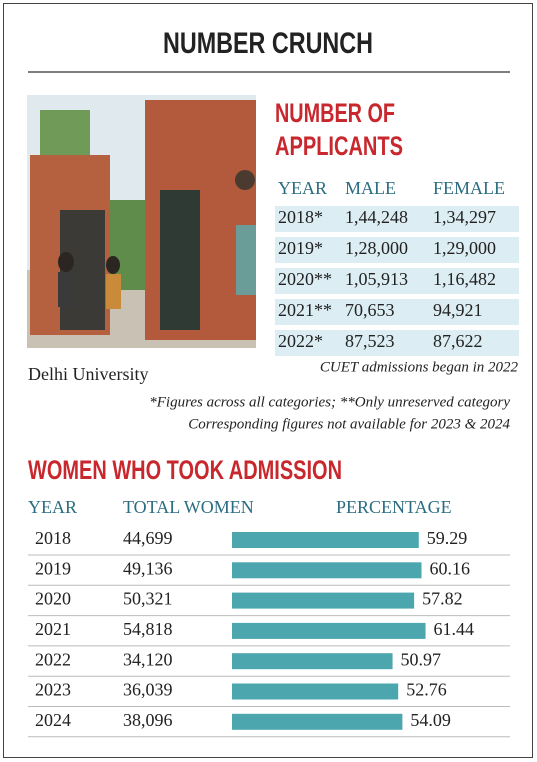 This screenshot has width=537, height=762. Describe the element at coordinates (53, 538) in the screenshot. I see `category-label: 2018` at that location.